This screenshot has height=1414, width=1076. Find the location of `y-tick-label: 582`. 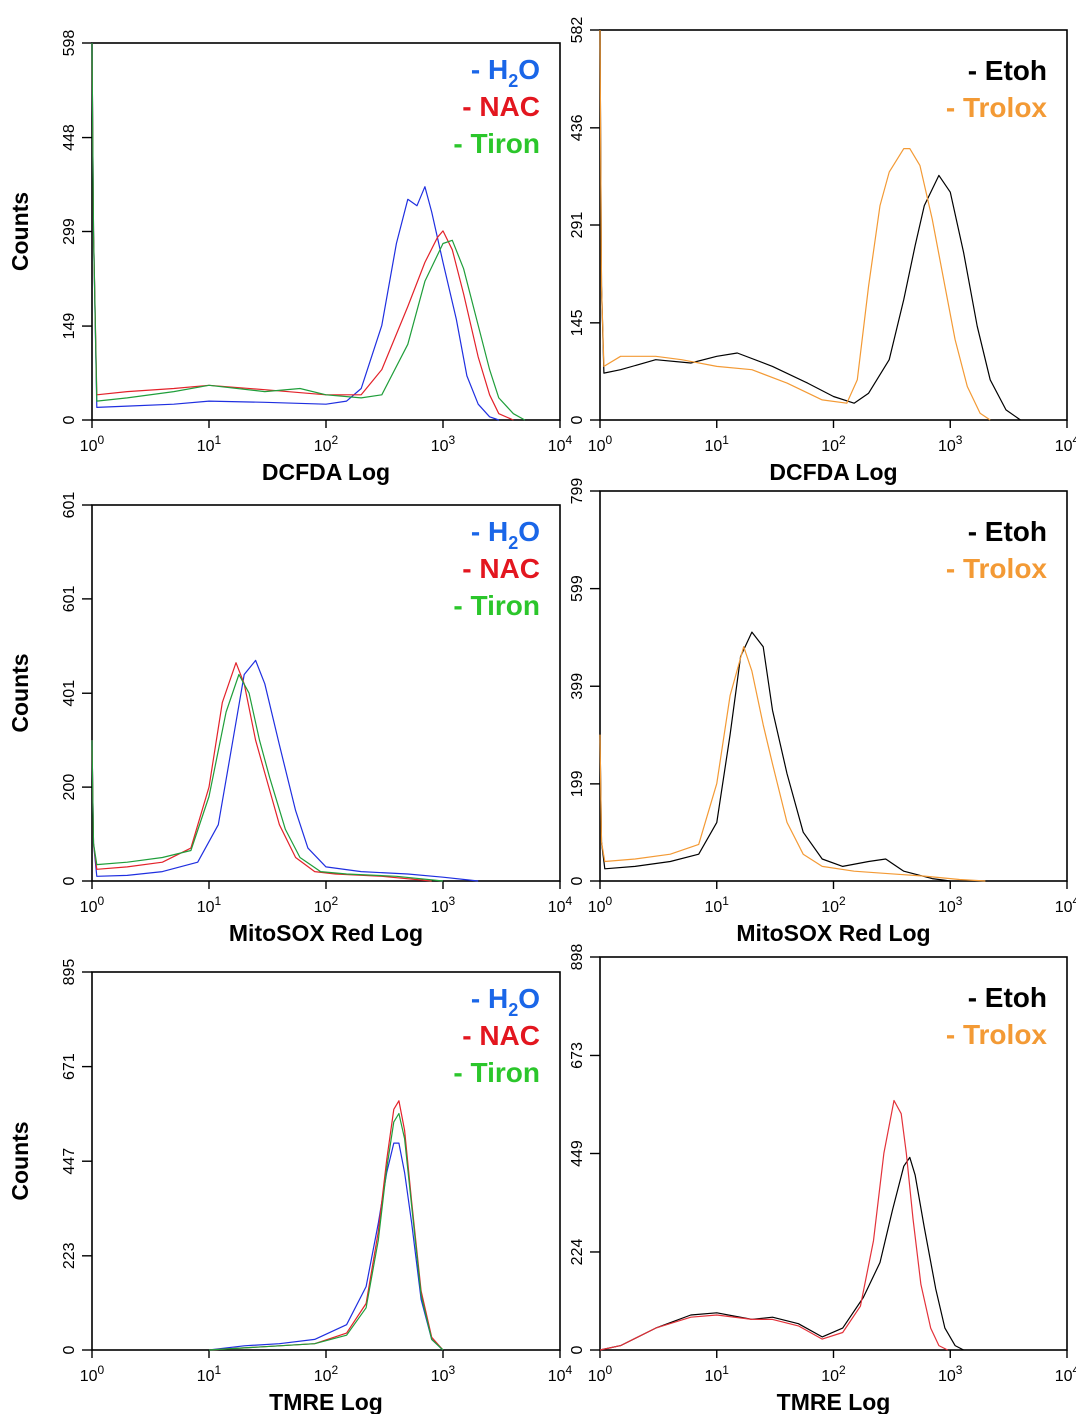

y-tick-label: 582 is located at coordinates (577, 30).